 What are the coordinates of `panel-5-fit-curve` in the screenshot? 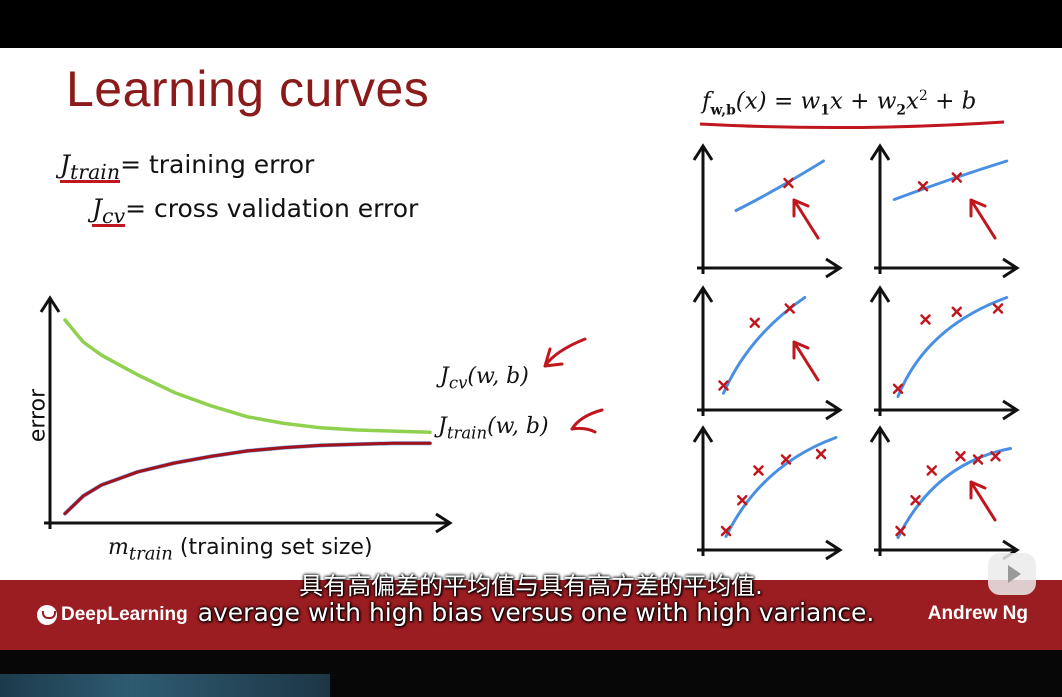 It's located at (781, 487).